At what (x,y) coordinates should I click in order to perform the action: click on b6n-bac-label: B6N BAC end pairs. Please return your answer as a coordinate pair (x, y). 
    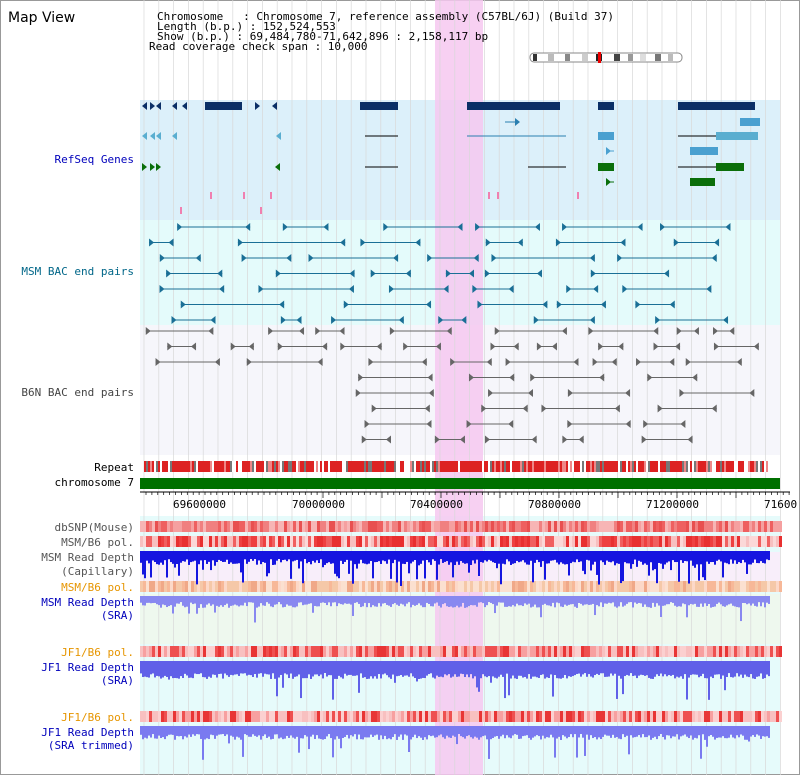
    Looking at the image, I should click on (77, 392).